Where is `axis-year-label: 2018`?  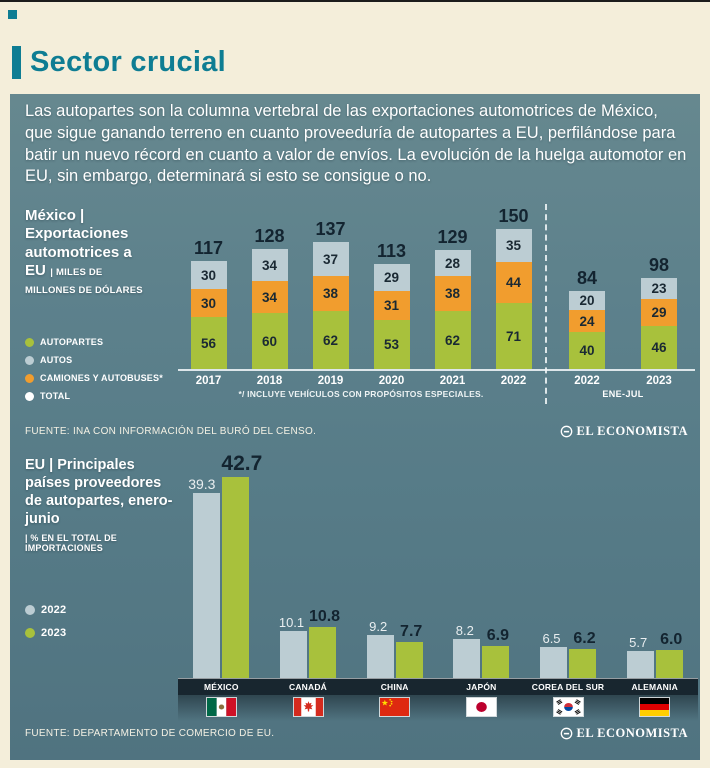 axis-year-label: 2018 is located at coordinates (269, 381).